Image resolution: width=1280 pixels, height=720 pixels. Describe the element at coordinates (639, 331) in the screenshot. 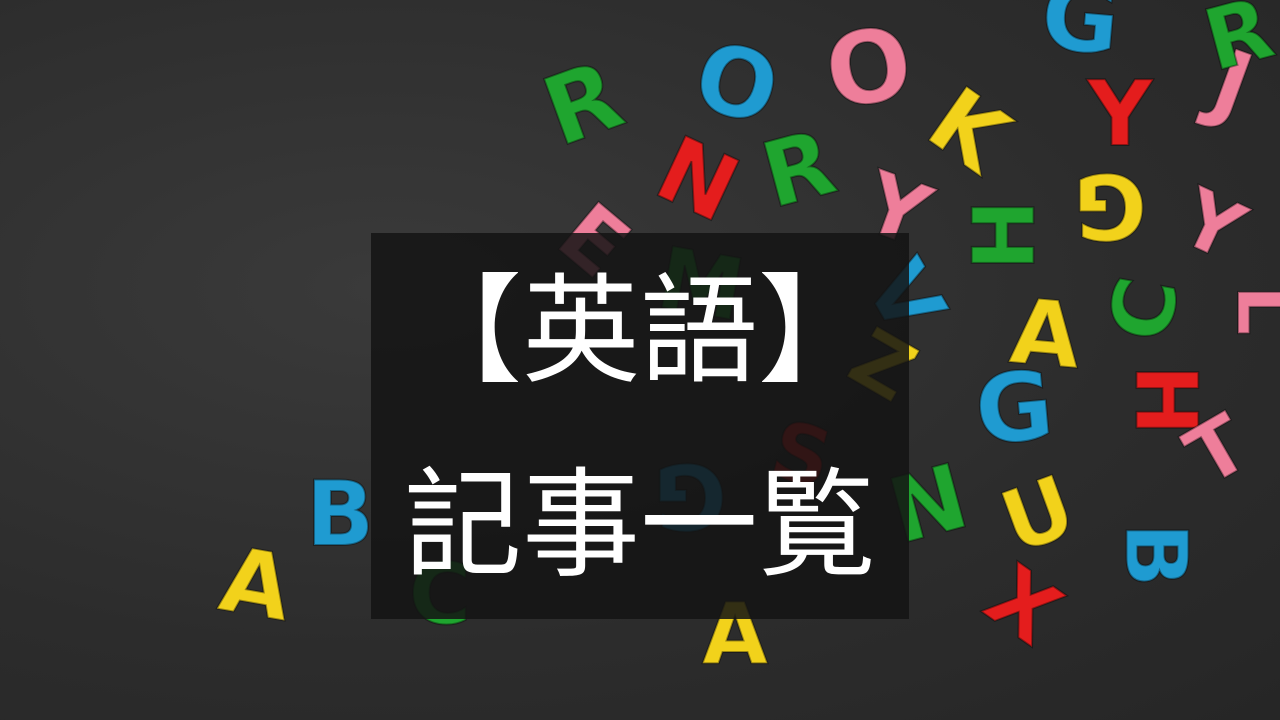

I see `title-category: 【英語】` at that location.